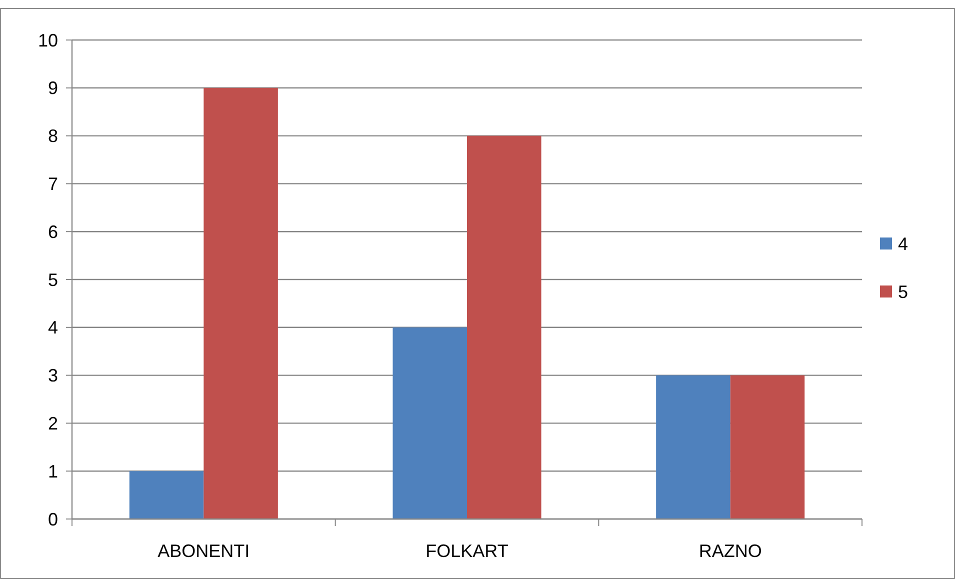 The height and width of the screenshot is (579, 955). Describe the element at coordinates (48, 40) in the screenshot. I see `y-tick-label: 10` at that location.